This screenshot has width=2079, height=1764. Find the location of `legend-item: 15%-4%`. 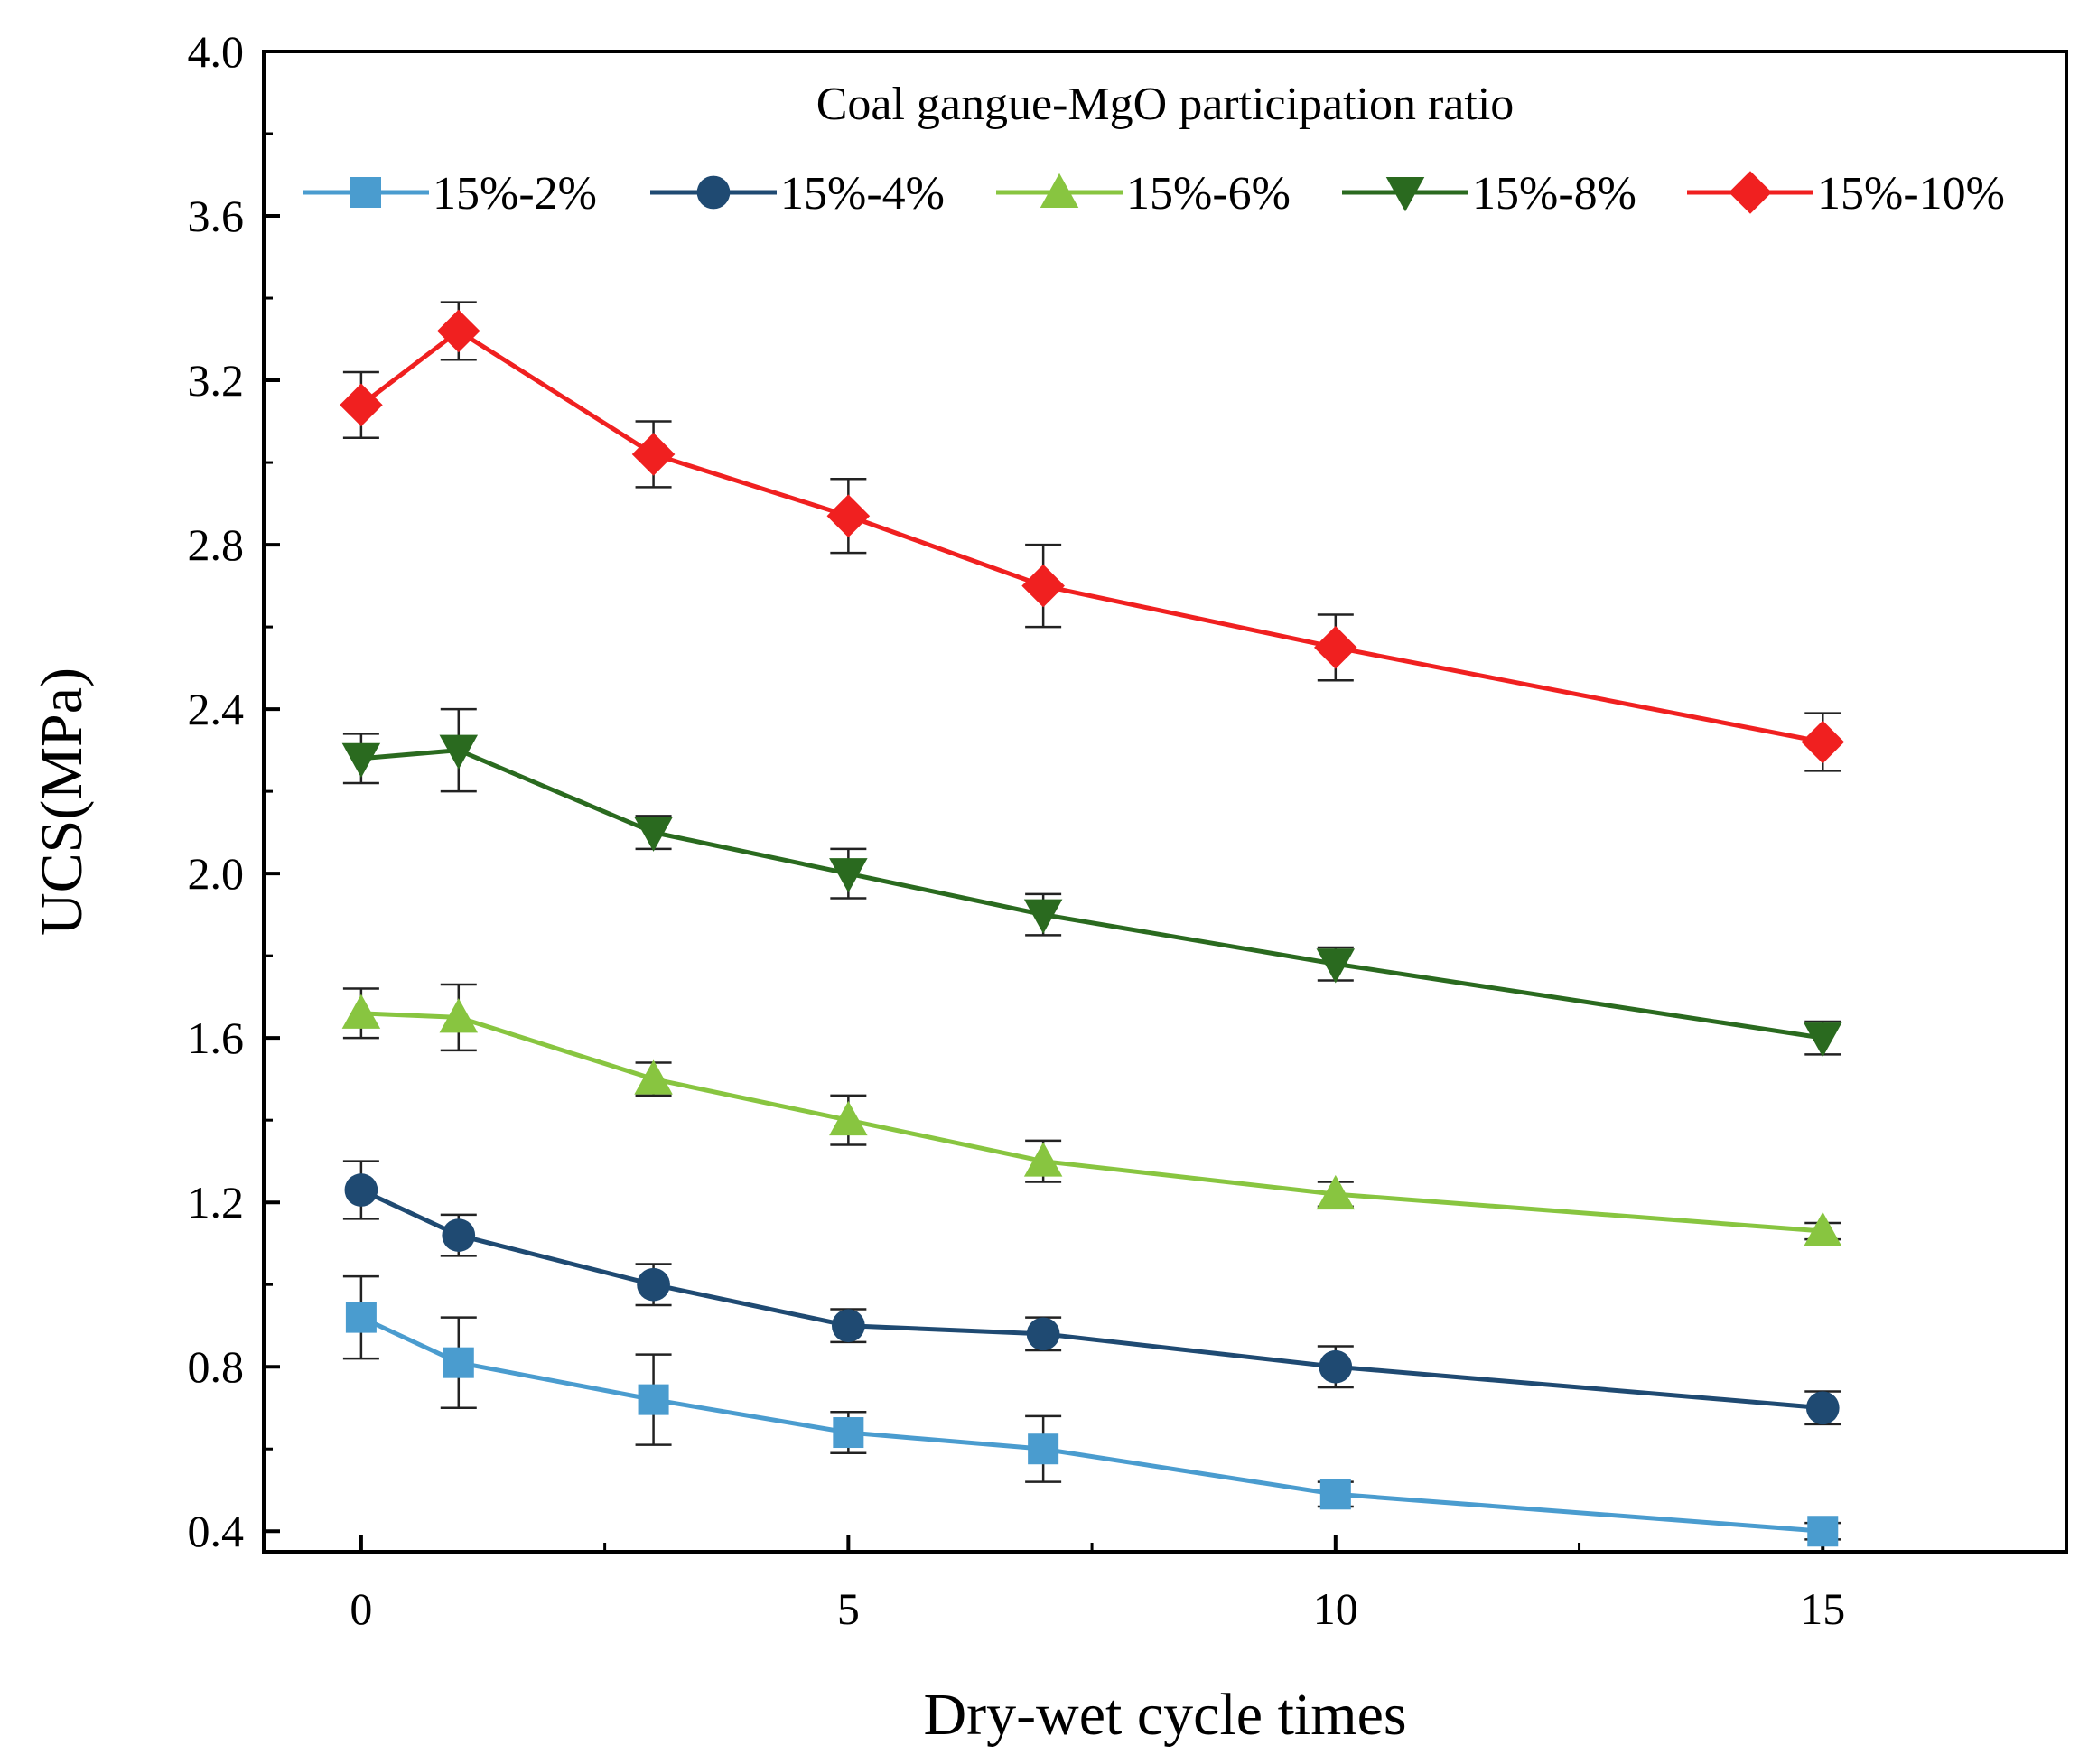

legend-item: 15%-4% is located at coordinates (797, 193).